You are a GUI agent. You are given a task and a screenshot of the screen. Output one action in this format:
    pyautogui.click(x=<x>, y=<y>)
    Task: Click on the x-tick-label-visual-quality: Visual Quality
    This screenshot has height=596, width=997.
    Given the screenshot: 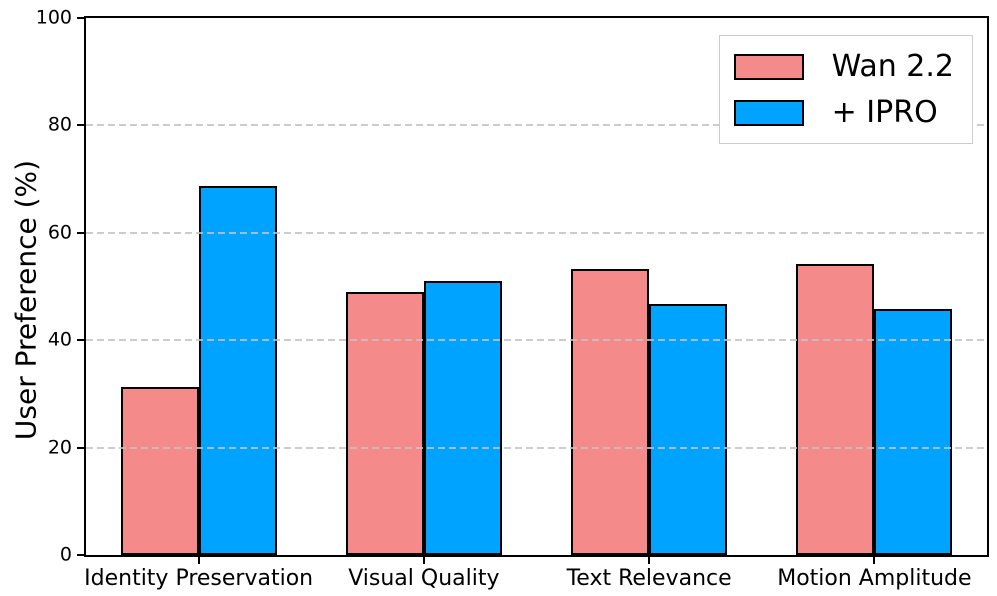 What is the action you would take?
    pyautogui.click(x=424, y=578)
    